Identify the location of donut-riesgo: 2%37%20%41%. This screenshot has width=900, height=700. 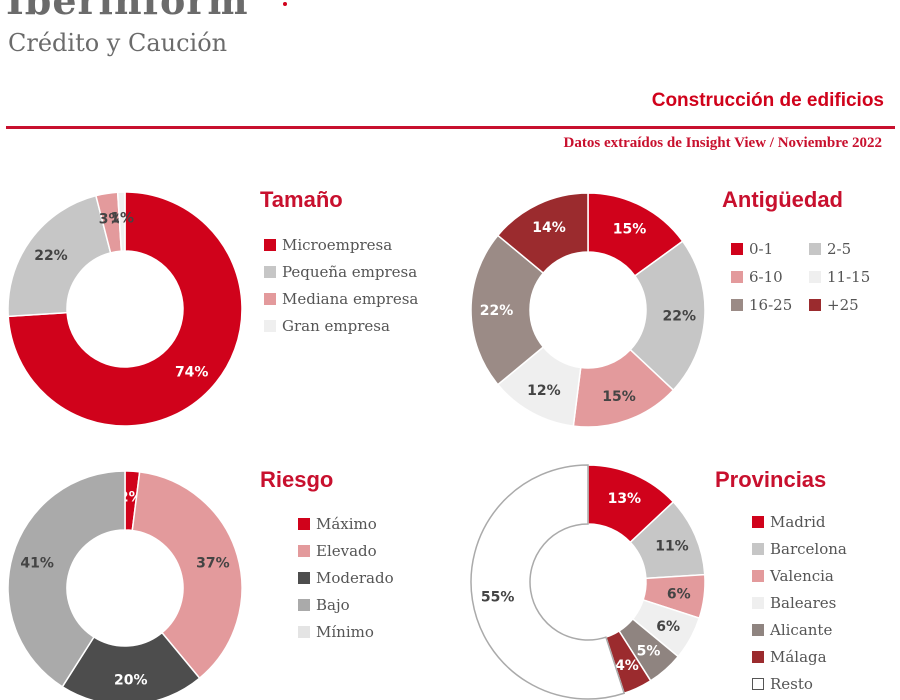
(125, 585).